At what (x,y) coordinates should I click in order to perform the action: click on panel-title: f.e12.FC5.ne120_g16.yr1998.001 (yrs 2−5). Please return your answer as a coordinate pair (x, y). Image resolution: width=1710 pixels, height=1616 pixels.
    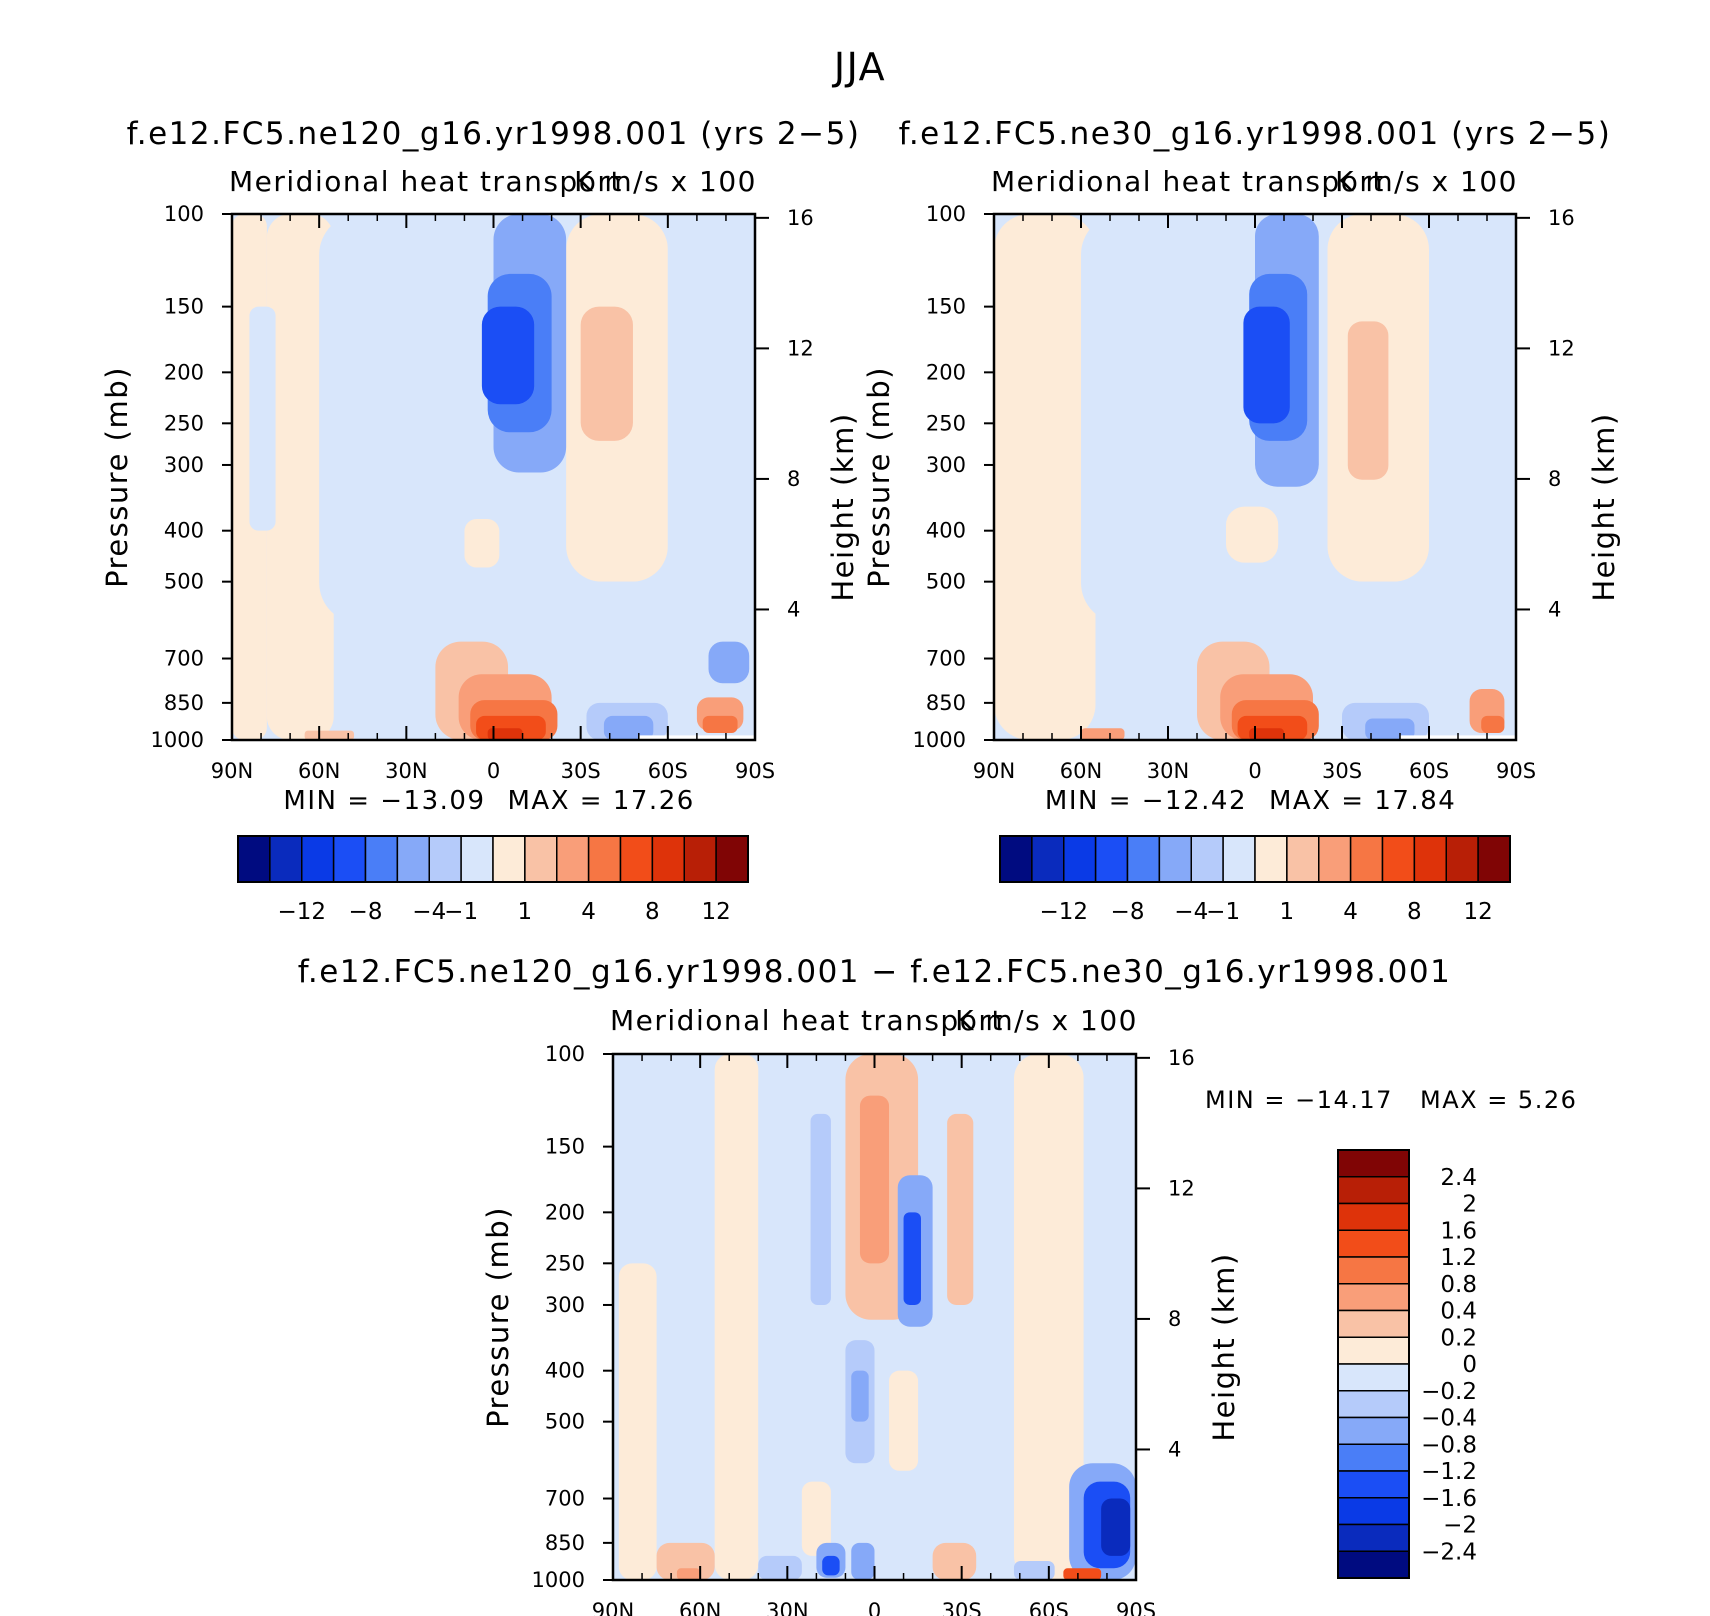
    Looking at the image, I should click on (494, 134).